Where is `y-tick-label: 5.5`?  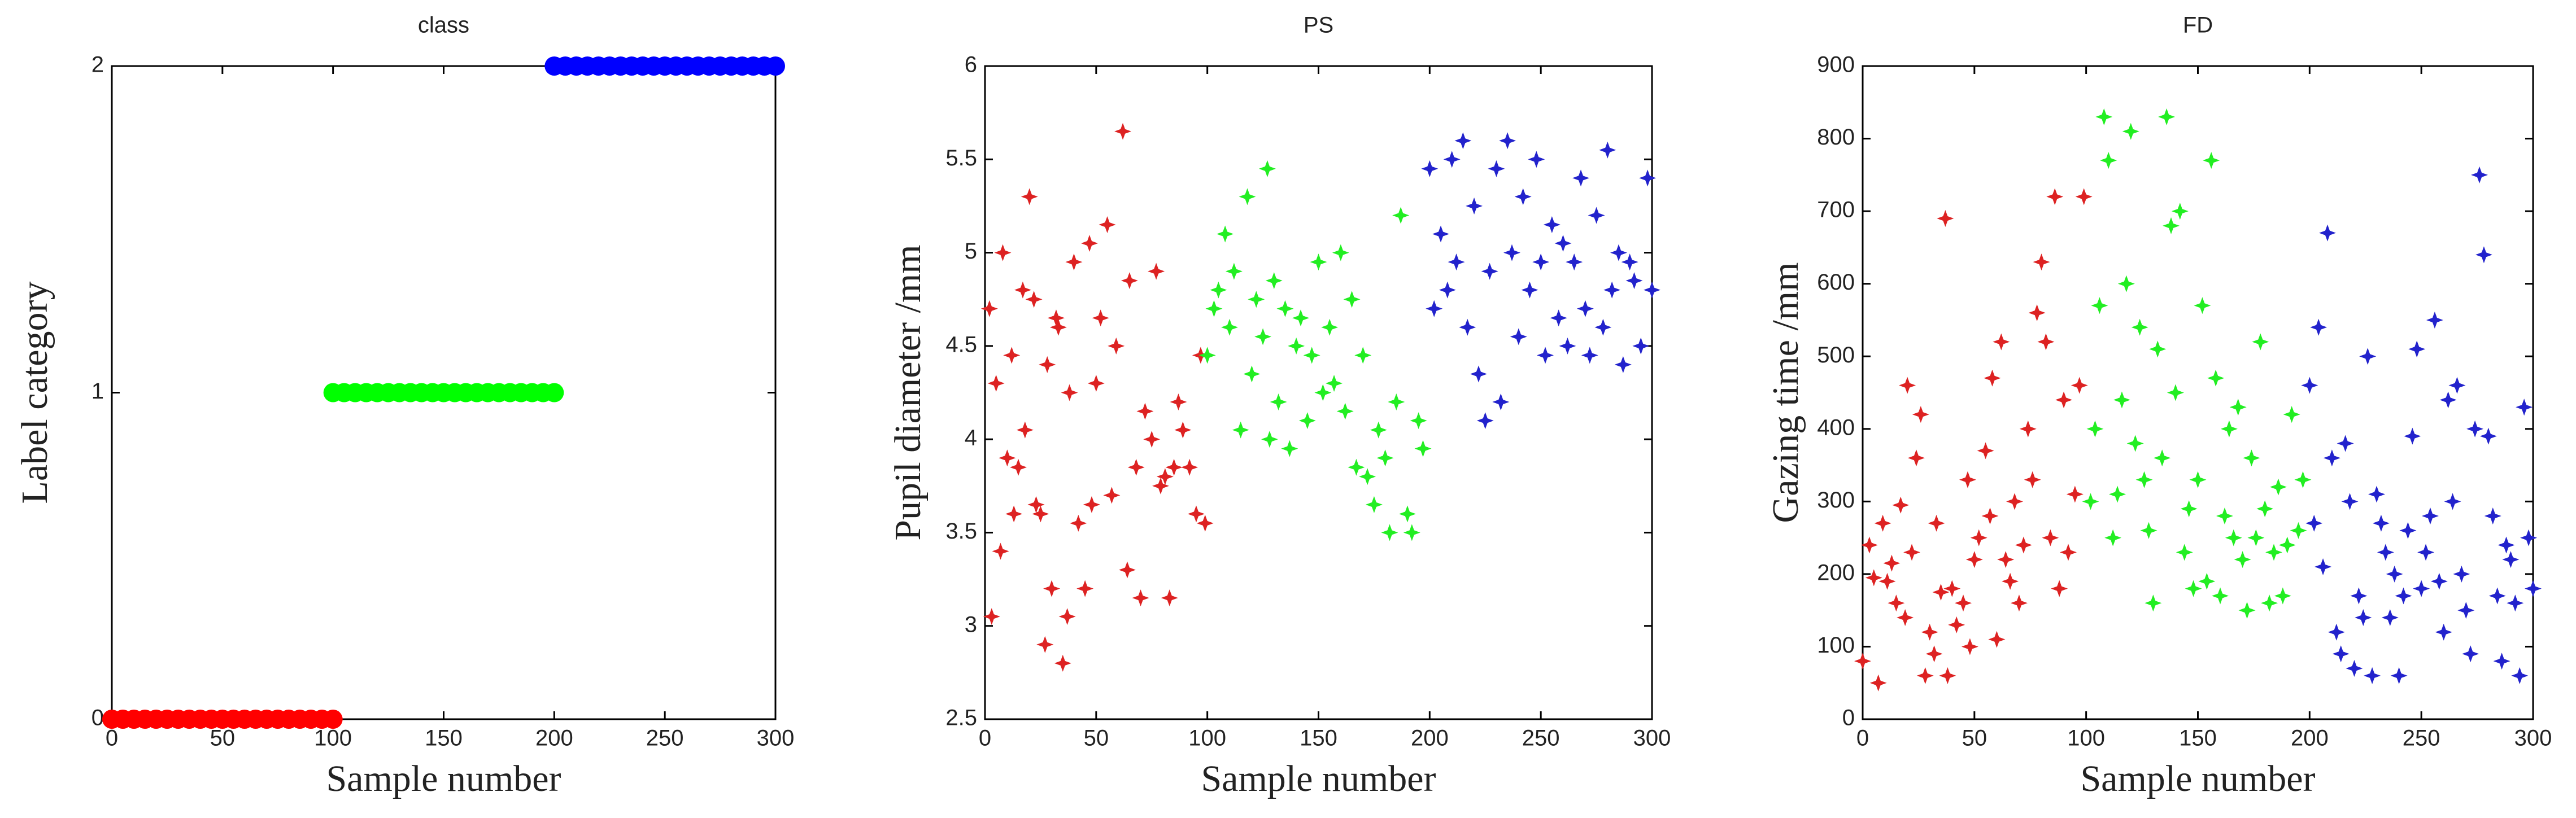
y-tick-label: 5.5 is located at coordinates (961, 158).